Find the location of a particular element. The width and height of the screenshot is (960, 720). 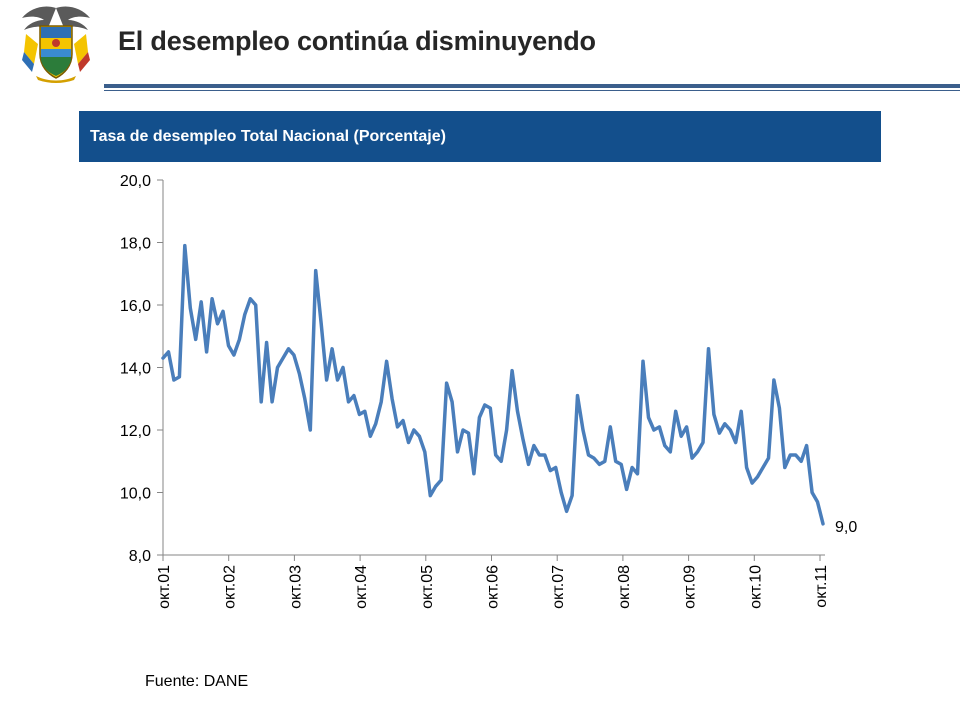

header-divider-thin is located at coordinates (532, 90).